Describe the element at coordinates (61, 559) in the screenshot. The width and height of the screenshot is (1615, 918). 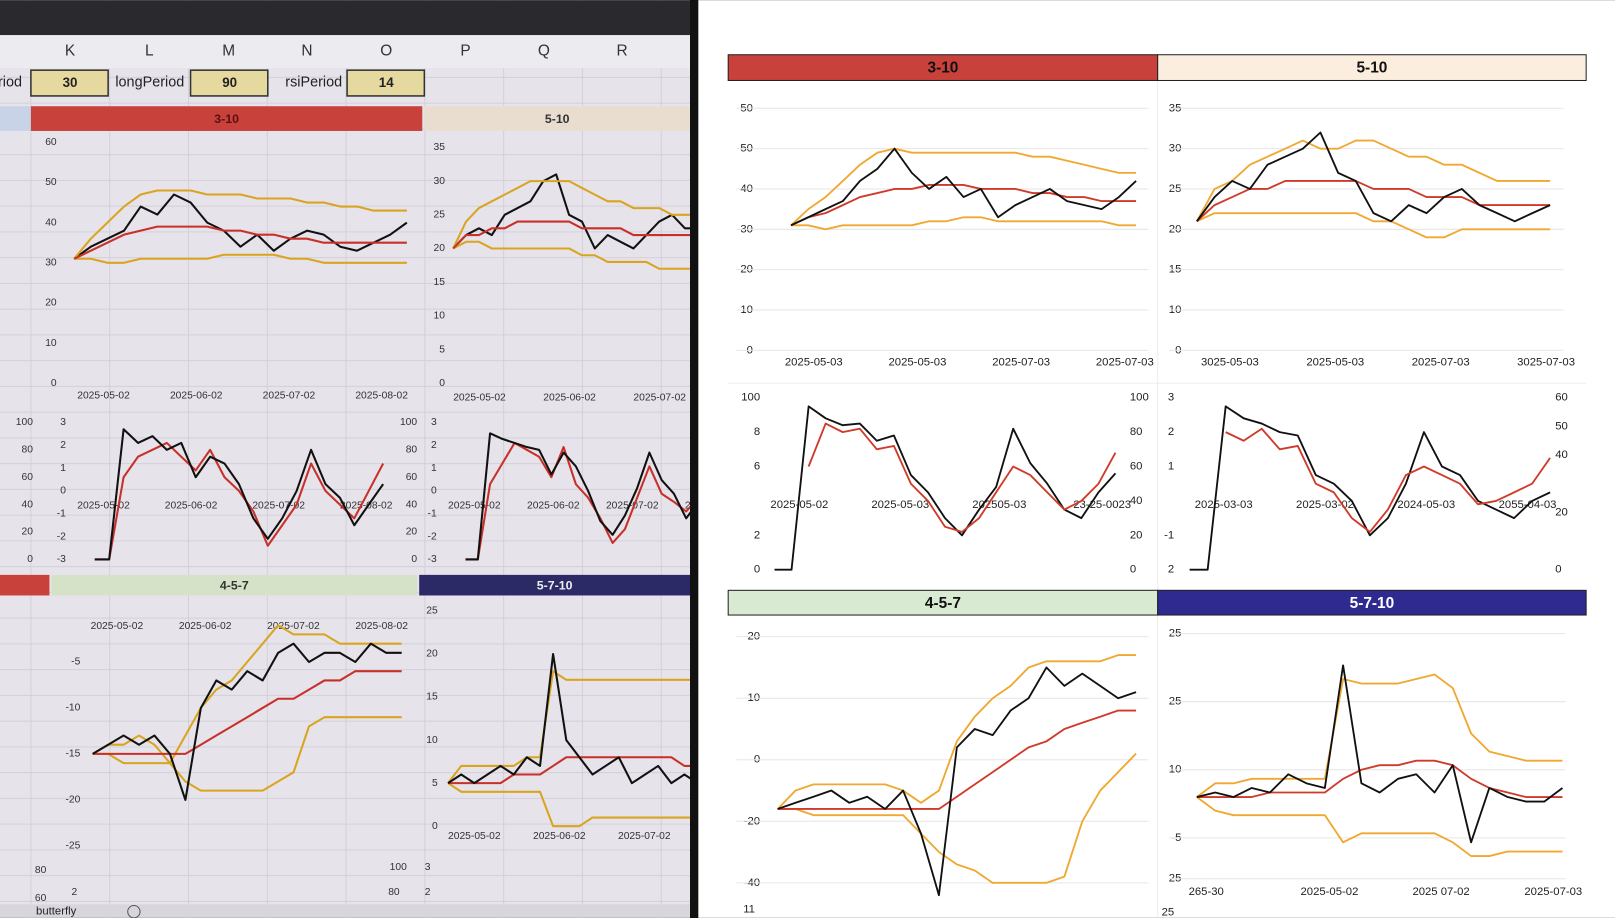
I see `y2-tick-label: -3` at that location.